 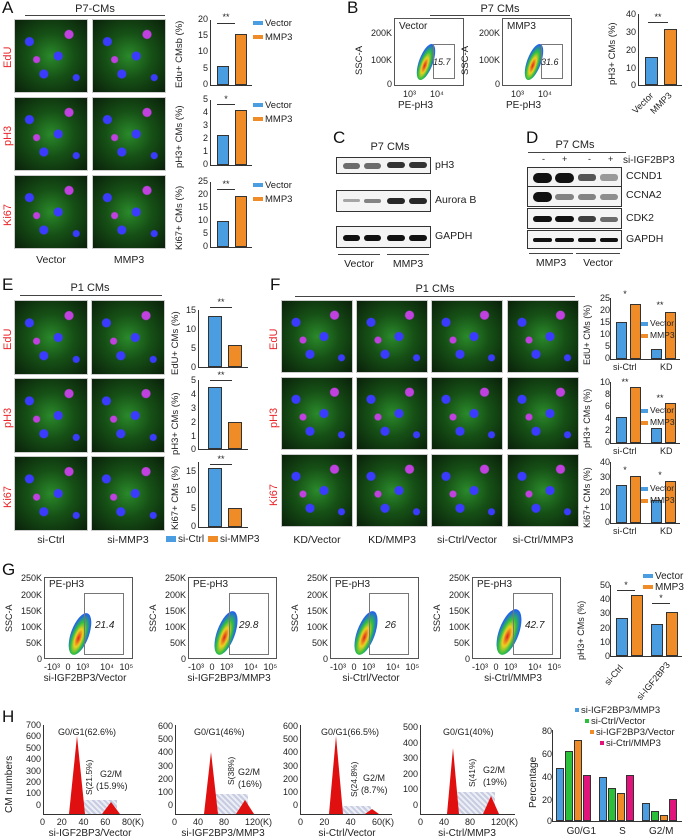 What do you see at coordinates (489, 60) in the screenshot?
I see `tick: 100K` at bounding box center [489, 60].